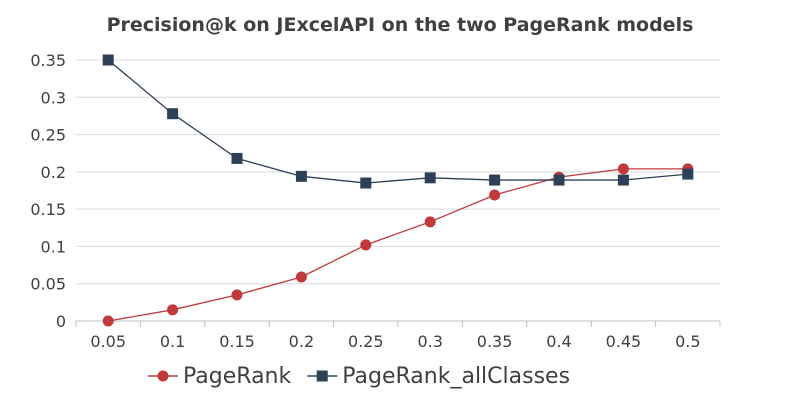  Describe the element at coordinates (237, 376) in the screenshot. I see `legend-label: PageRank` at that location.